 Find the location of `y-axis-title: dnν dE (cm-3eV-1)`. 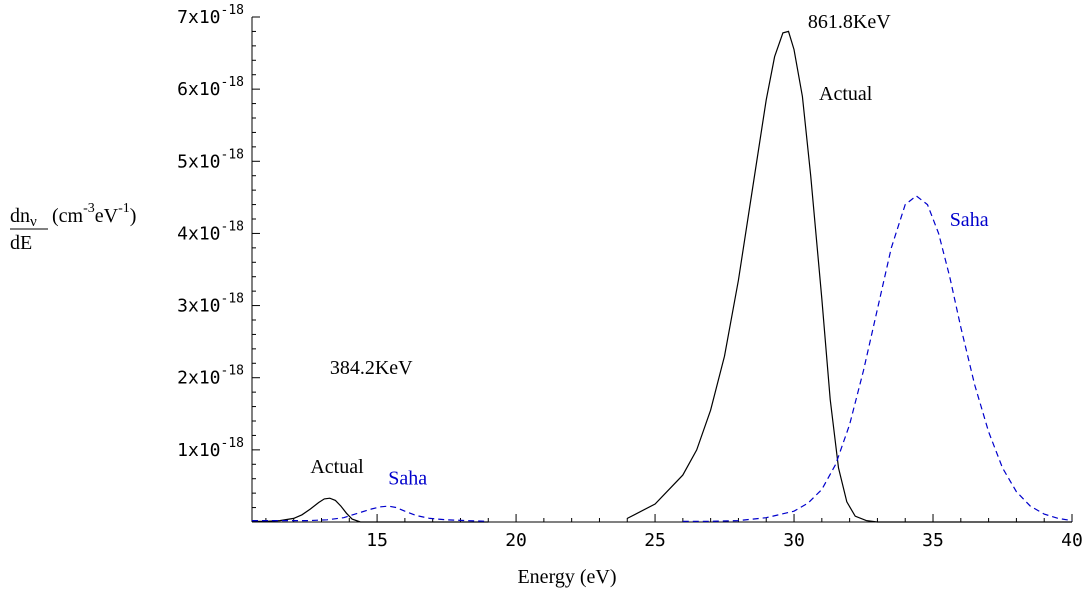

y-axis-title: dnν dE (cm-3eV-1) is located at coordinates (73, 227).